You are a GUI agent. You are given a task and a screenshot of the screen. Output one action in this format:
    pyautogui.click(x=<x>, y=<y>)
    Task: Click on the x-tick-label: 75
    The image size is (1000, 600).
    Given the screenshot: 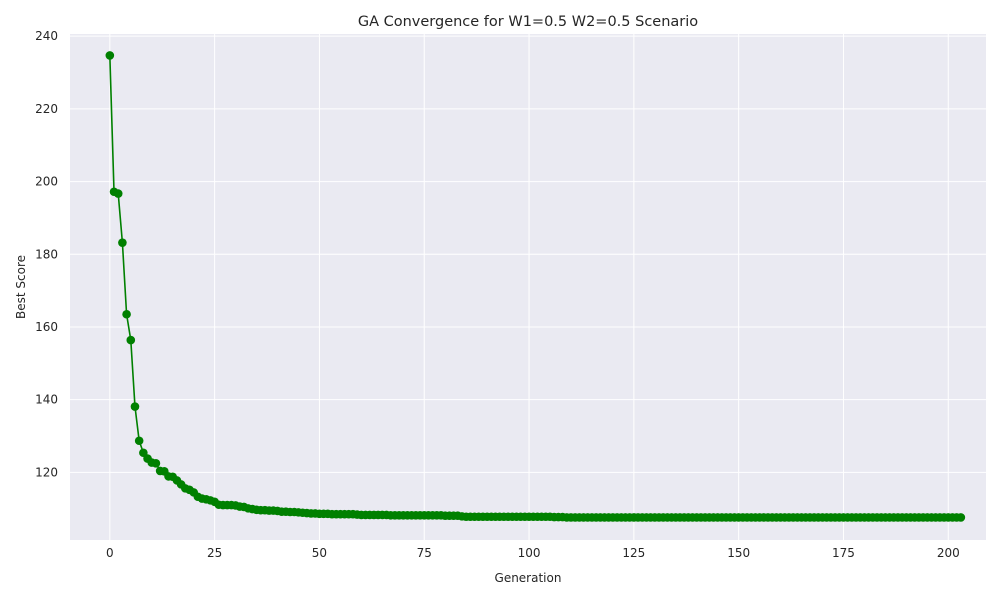 What is the action you would take?
    pyautogui.click(x=424, y=553)
    